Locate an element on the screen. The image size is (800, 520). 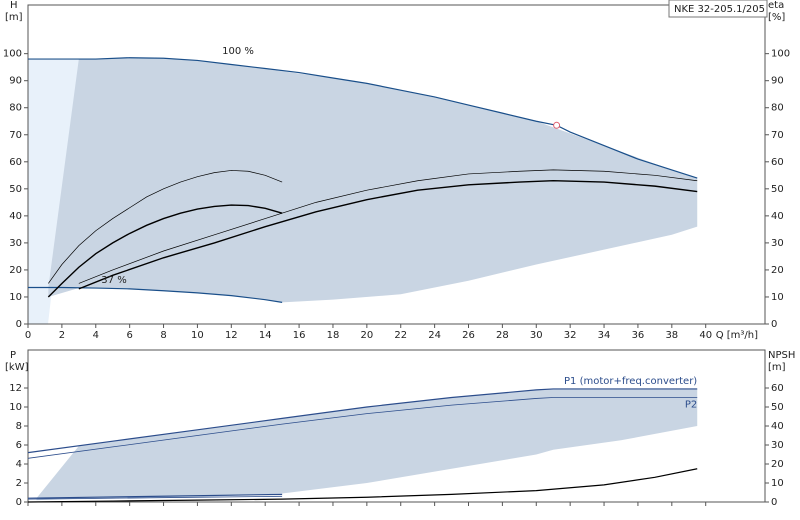
y-axis-label: P is located at coordinates (13, 355).